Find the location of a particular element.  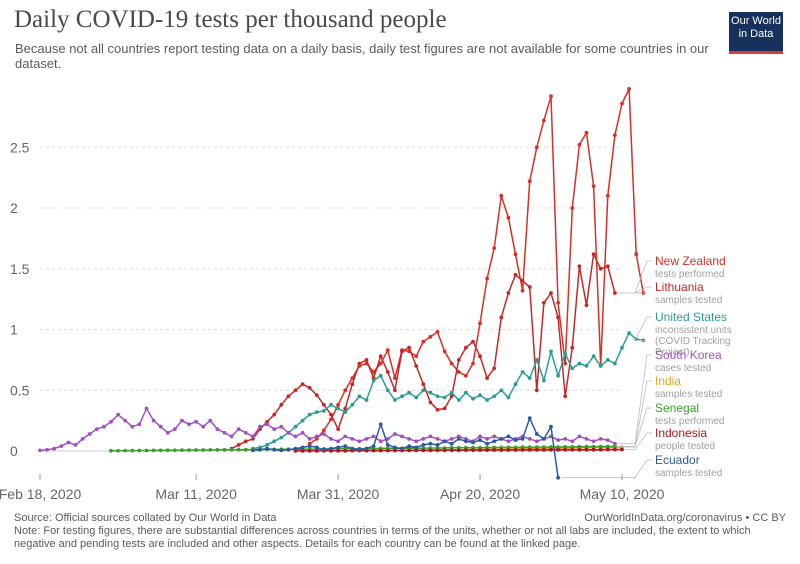

united-states-line is located at coordinates (448, 391).